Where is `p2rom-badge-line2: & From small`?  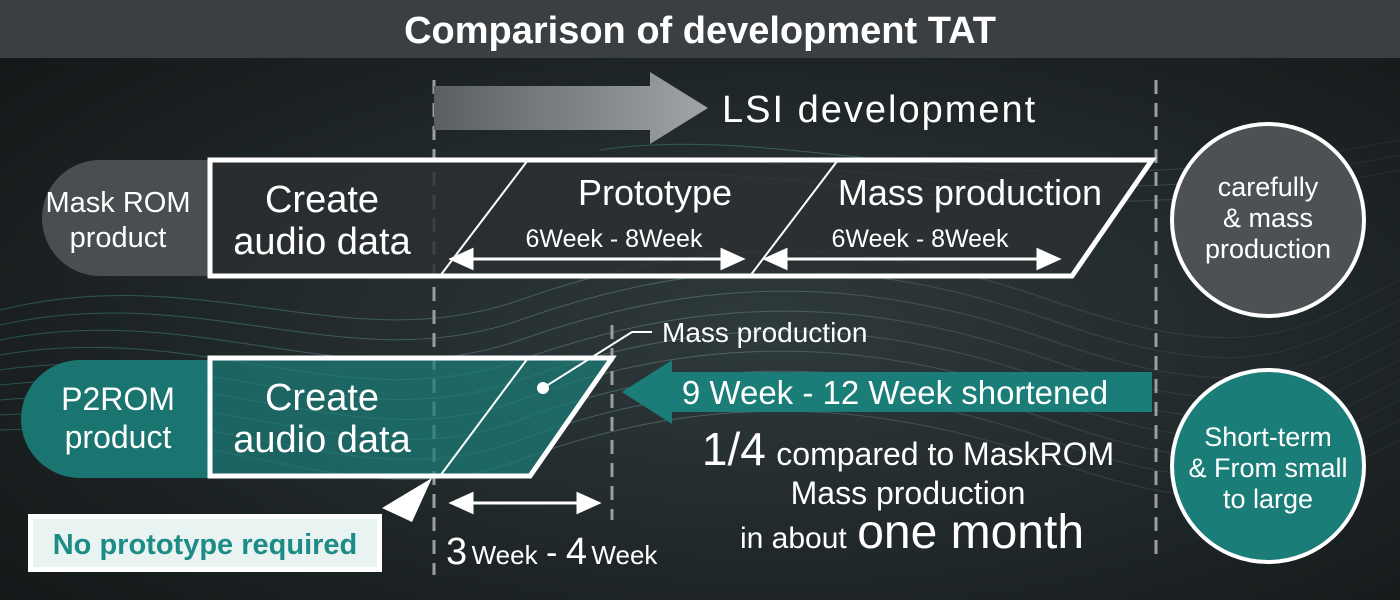 p2rom-badge-line2: & From small is located at coordinates (1267, 468).